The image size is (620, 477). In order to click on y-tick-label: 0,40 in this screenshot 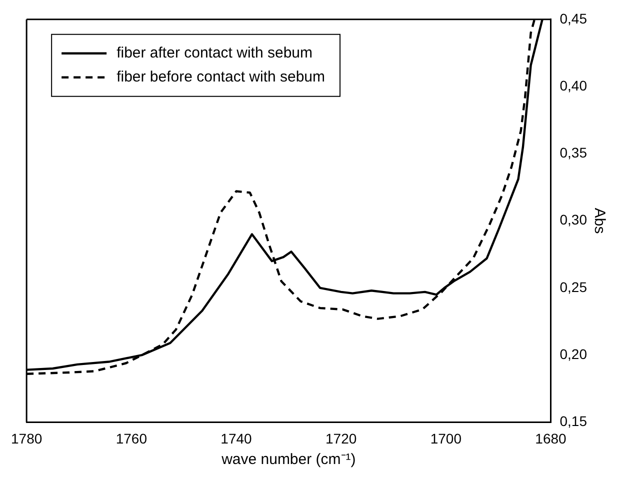, I will do `click(574, 85)`.